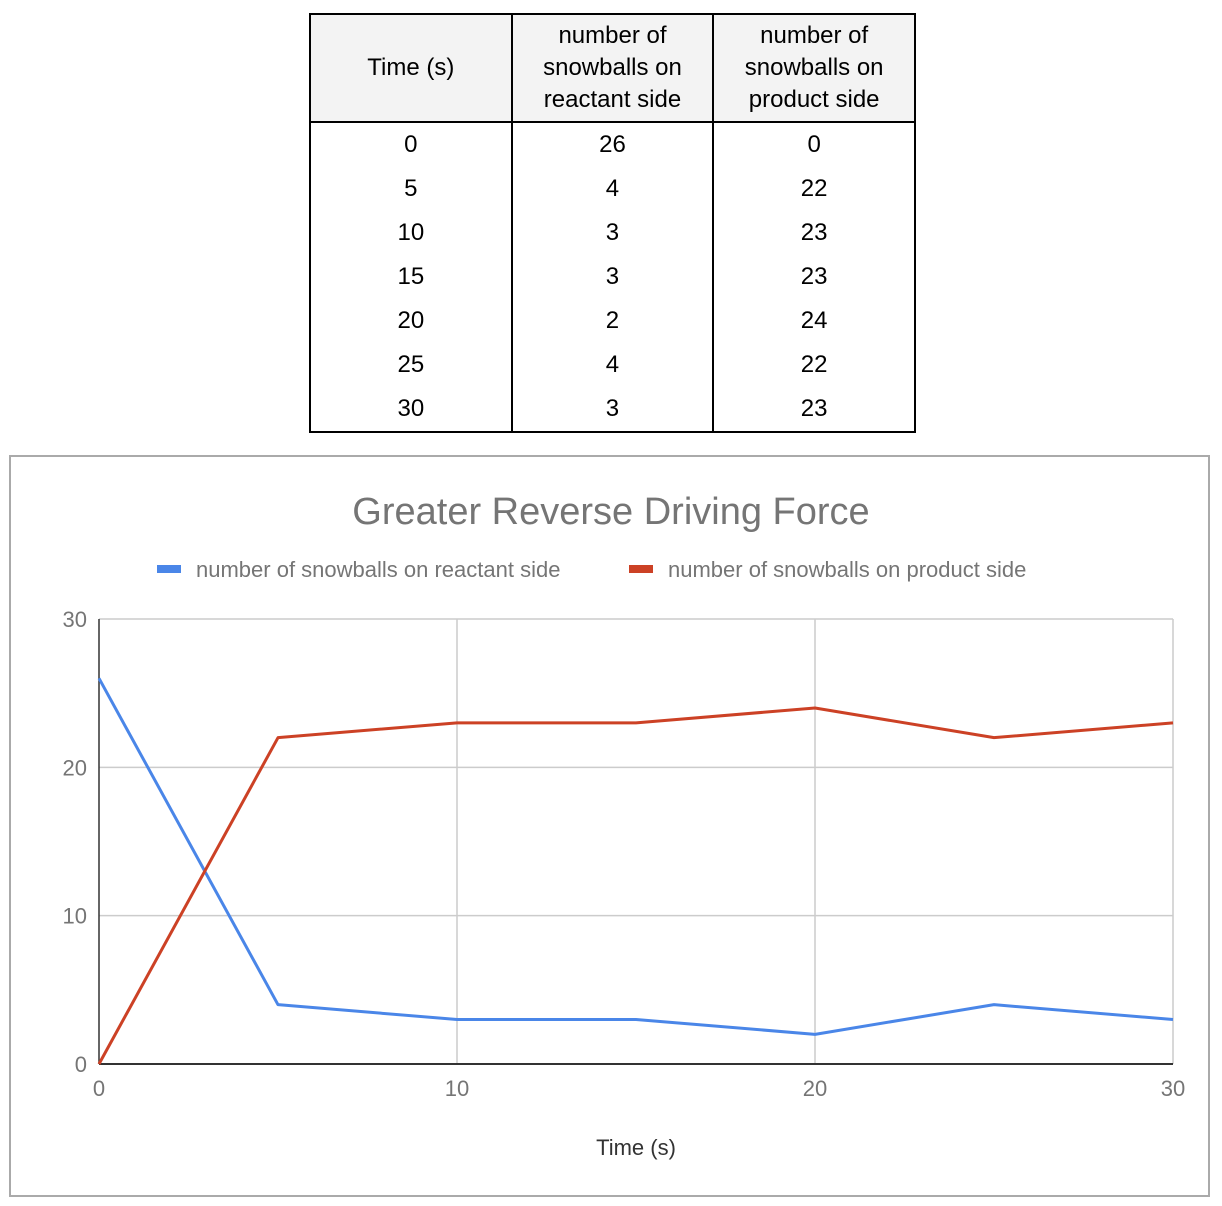 The width and height of the screenshot is (1222, 1206). Describe the element at coordinates (75, 619) in the screenshot. I see `y-tick-label: 30` at that location.